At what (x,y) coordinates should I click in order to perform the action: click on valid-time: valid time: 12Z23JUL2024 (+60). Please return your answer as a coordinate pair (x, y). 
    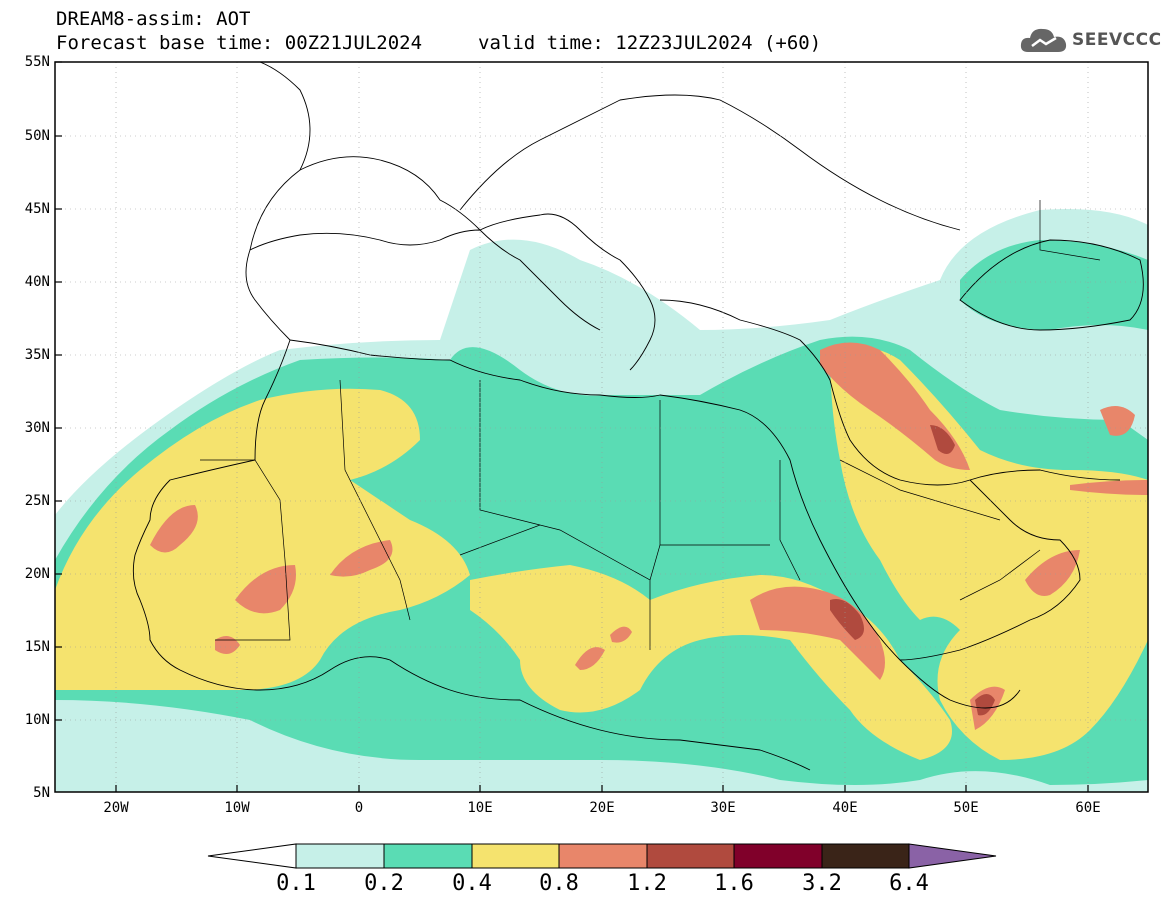
    Looking at the image, I should click on (650, 43).